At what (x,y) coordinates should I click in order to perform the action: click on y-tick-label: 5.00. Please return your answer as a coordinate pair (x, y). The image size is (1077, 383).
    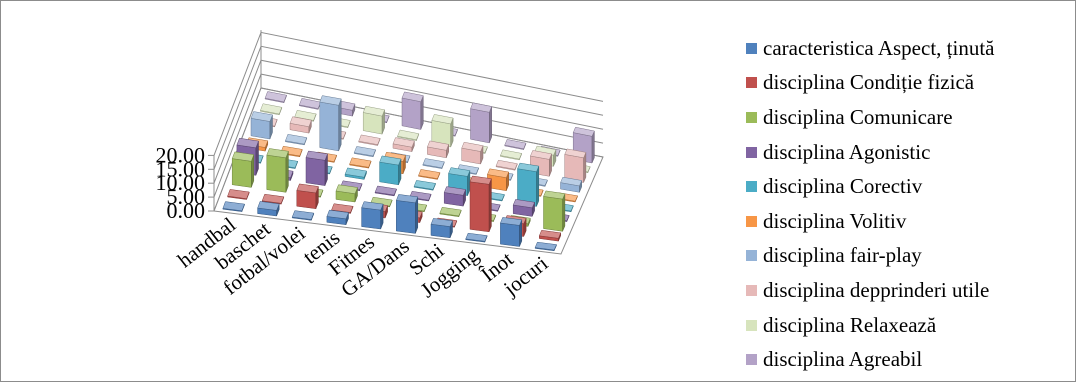
    Looking at the image, I should click on (186, 196).